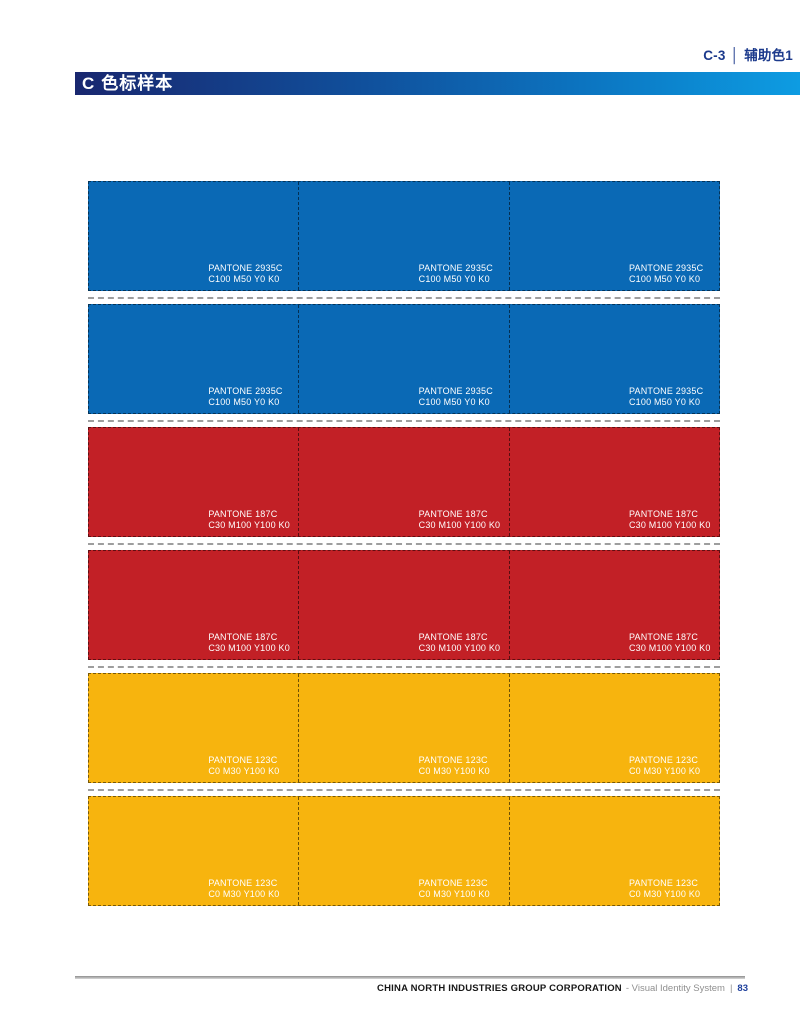 The image size is (800, 1036). I want to click on section-tab: C-3 │ 辅助色1, so click(748, 54).